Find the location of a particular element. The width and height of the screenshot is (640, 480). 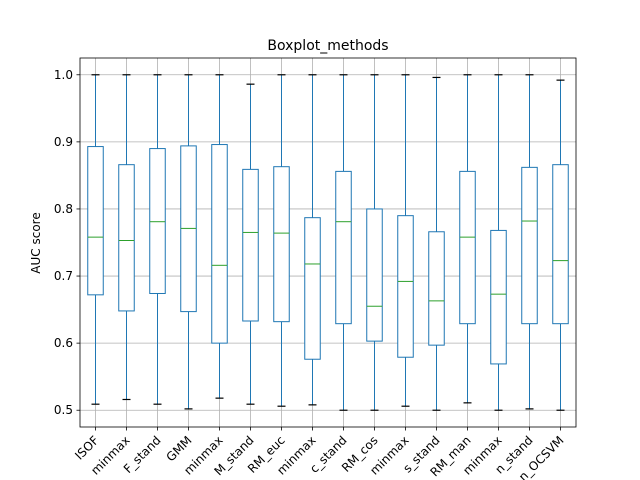

y-tick-label: 0.6 is located at coordinates (63, 343).